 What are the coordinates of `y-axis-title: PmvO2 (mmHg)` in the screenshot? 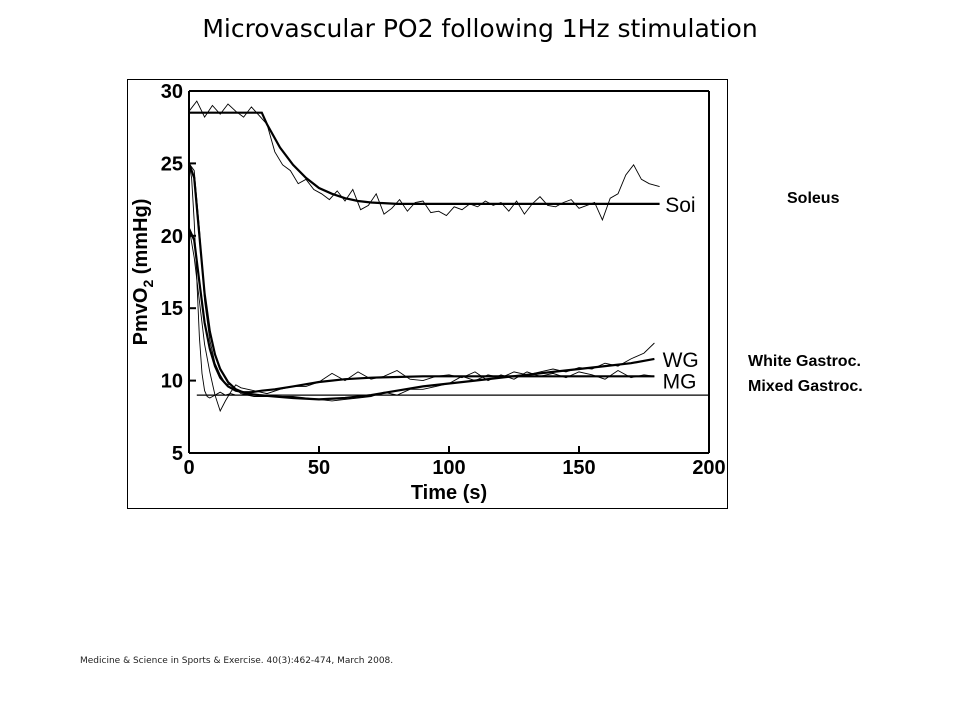 It's located at (143, 272).